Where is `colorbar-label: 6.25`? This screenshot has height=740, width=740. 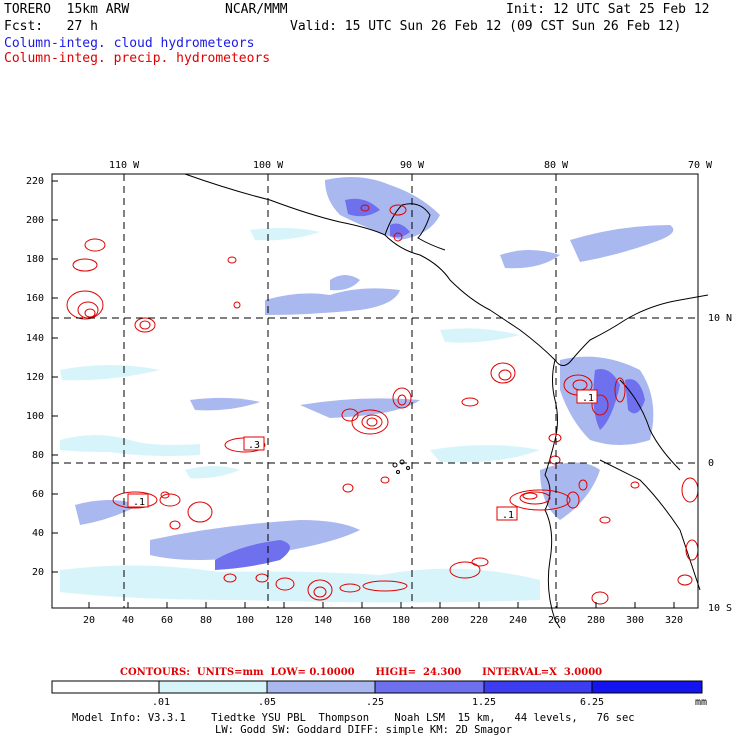
colorbar-label: 6.25 is located at coordinates (592, 702).